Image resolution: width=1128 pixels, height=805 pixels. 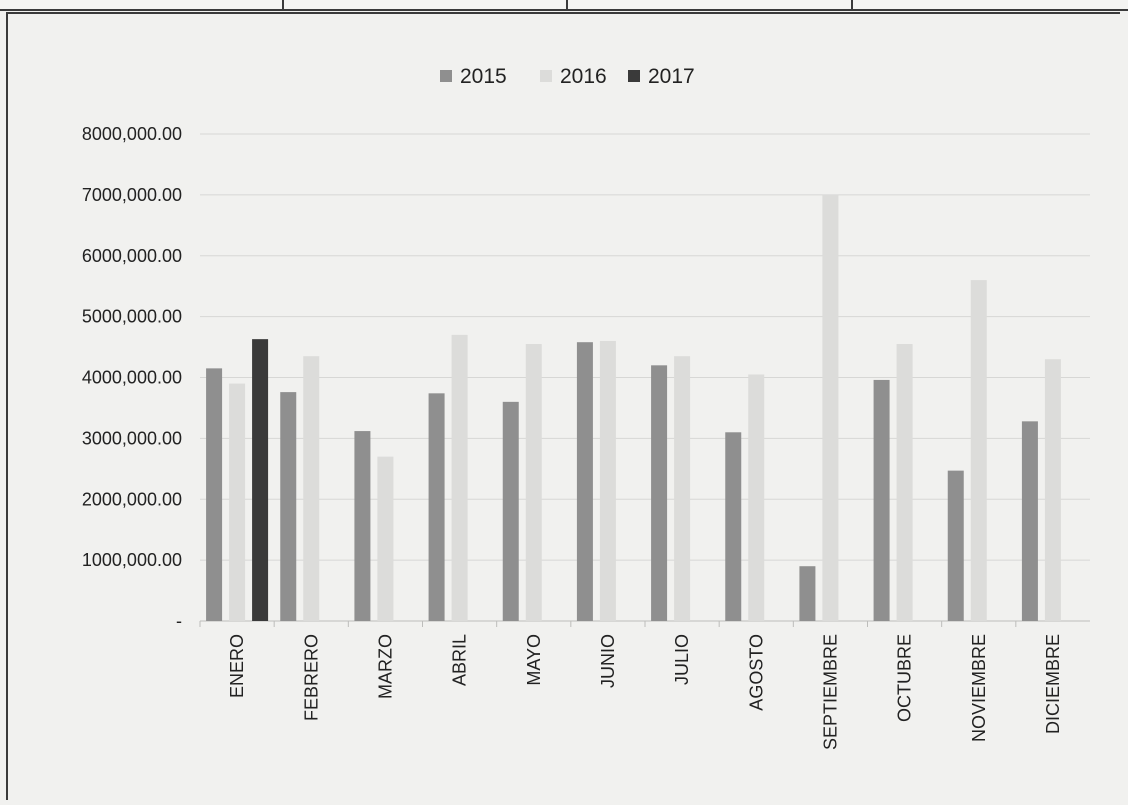 I want to click on bar-2016-febrero, so click(x=311, y=488).